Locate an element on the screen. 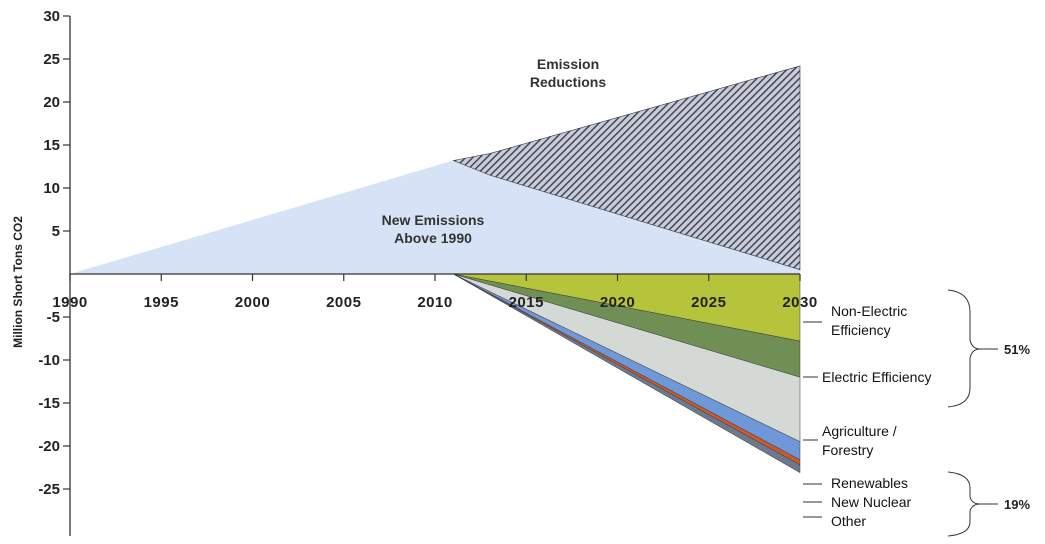  y-tick-label: -5 is located at coordinates (53, 317).